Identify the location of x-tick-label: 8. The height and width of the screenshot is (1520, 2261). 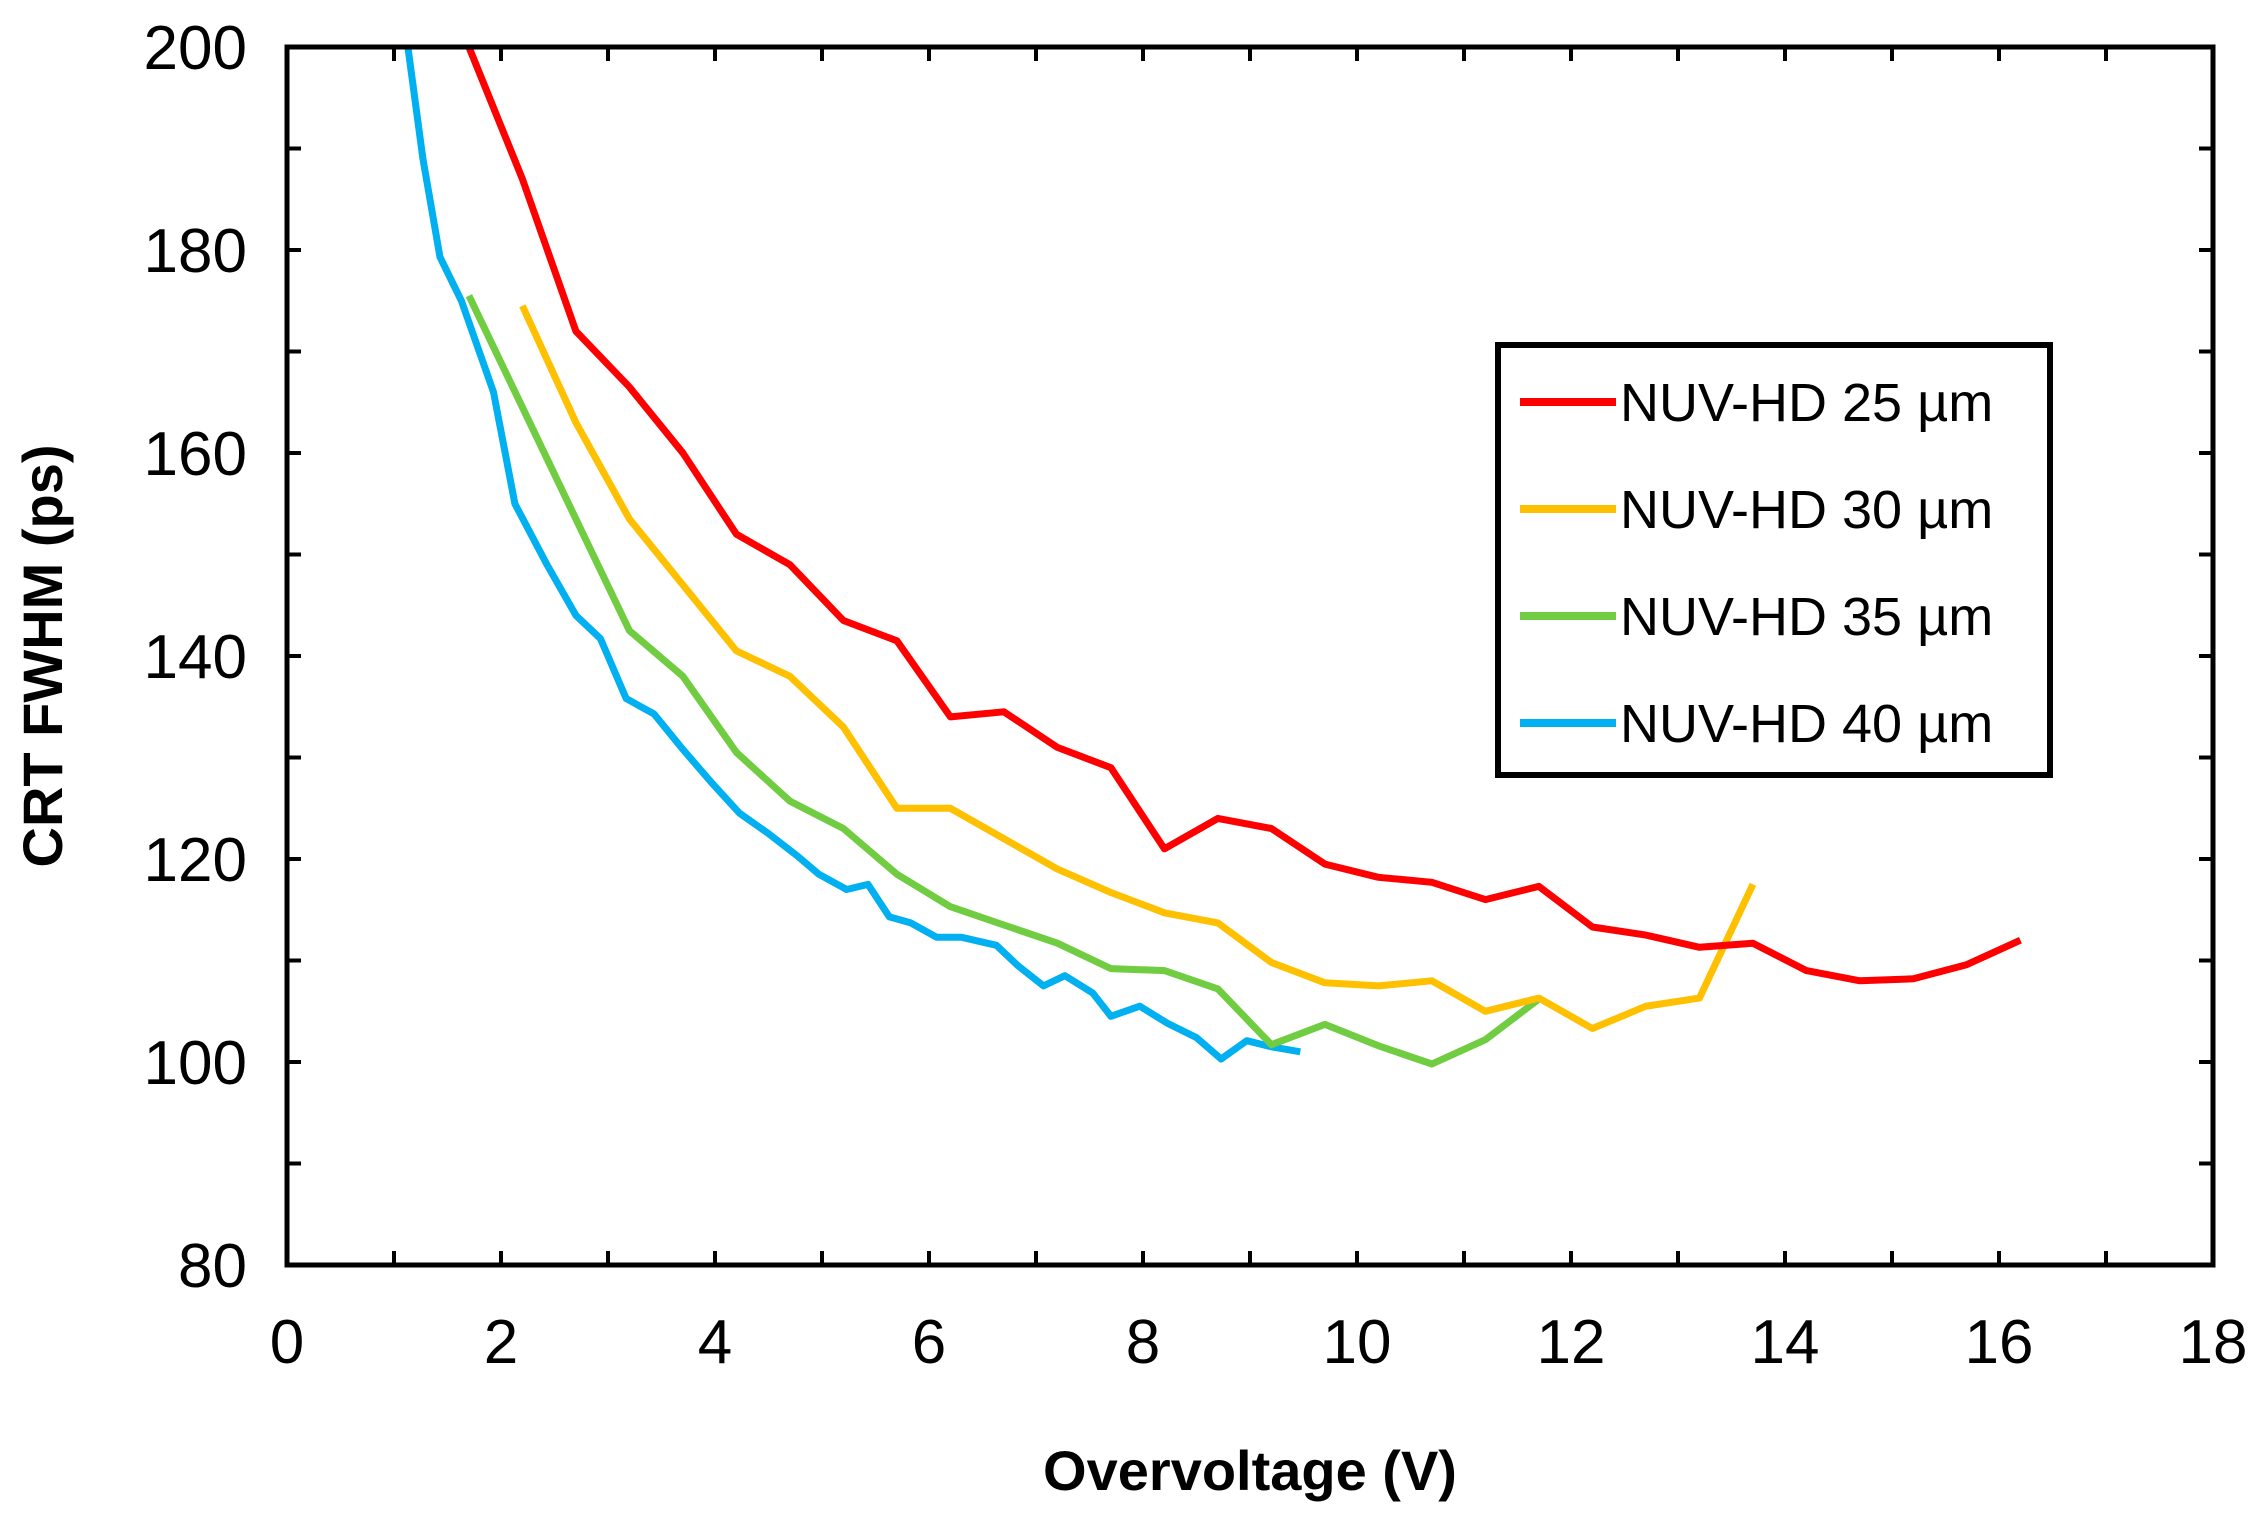
(1143, 1342).